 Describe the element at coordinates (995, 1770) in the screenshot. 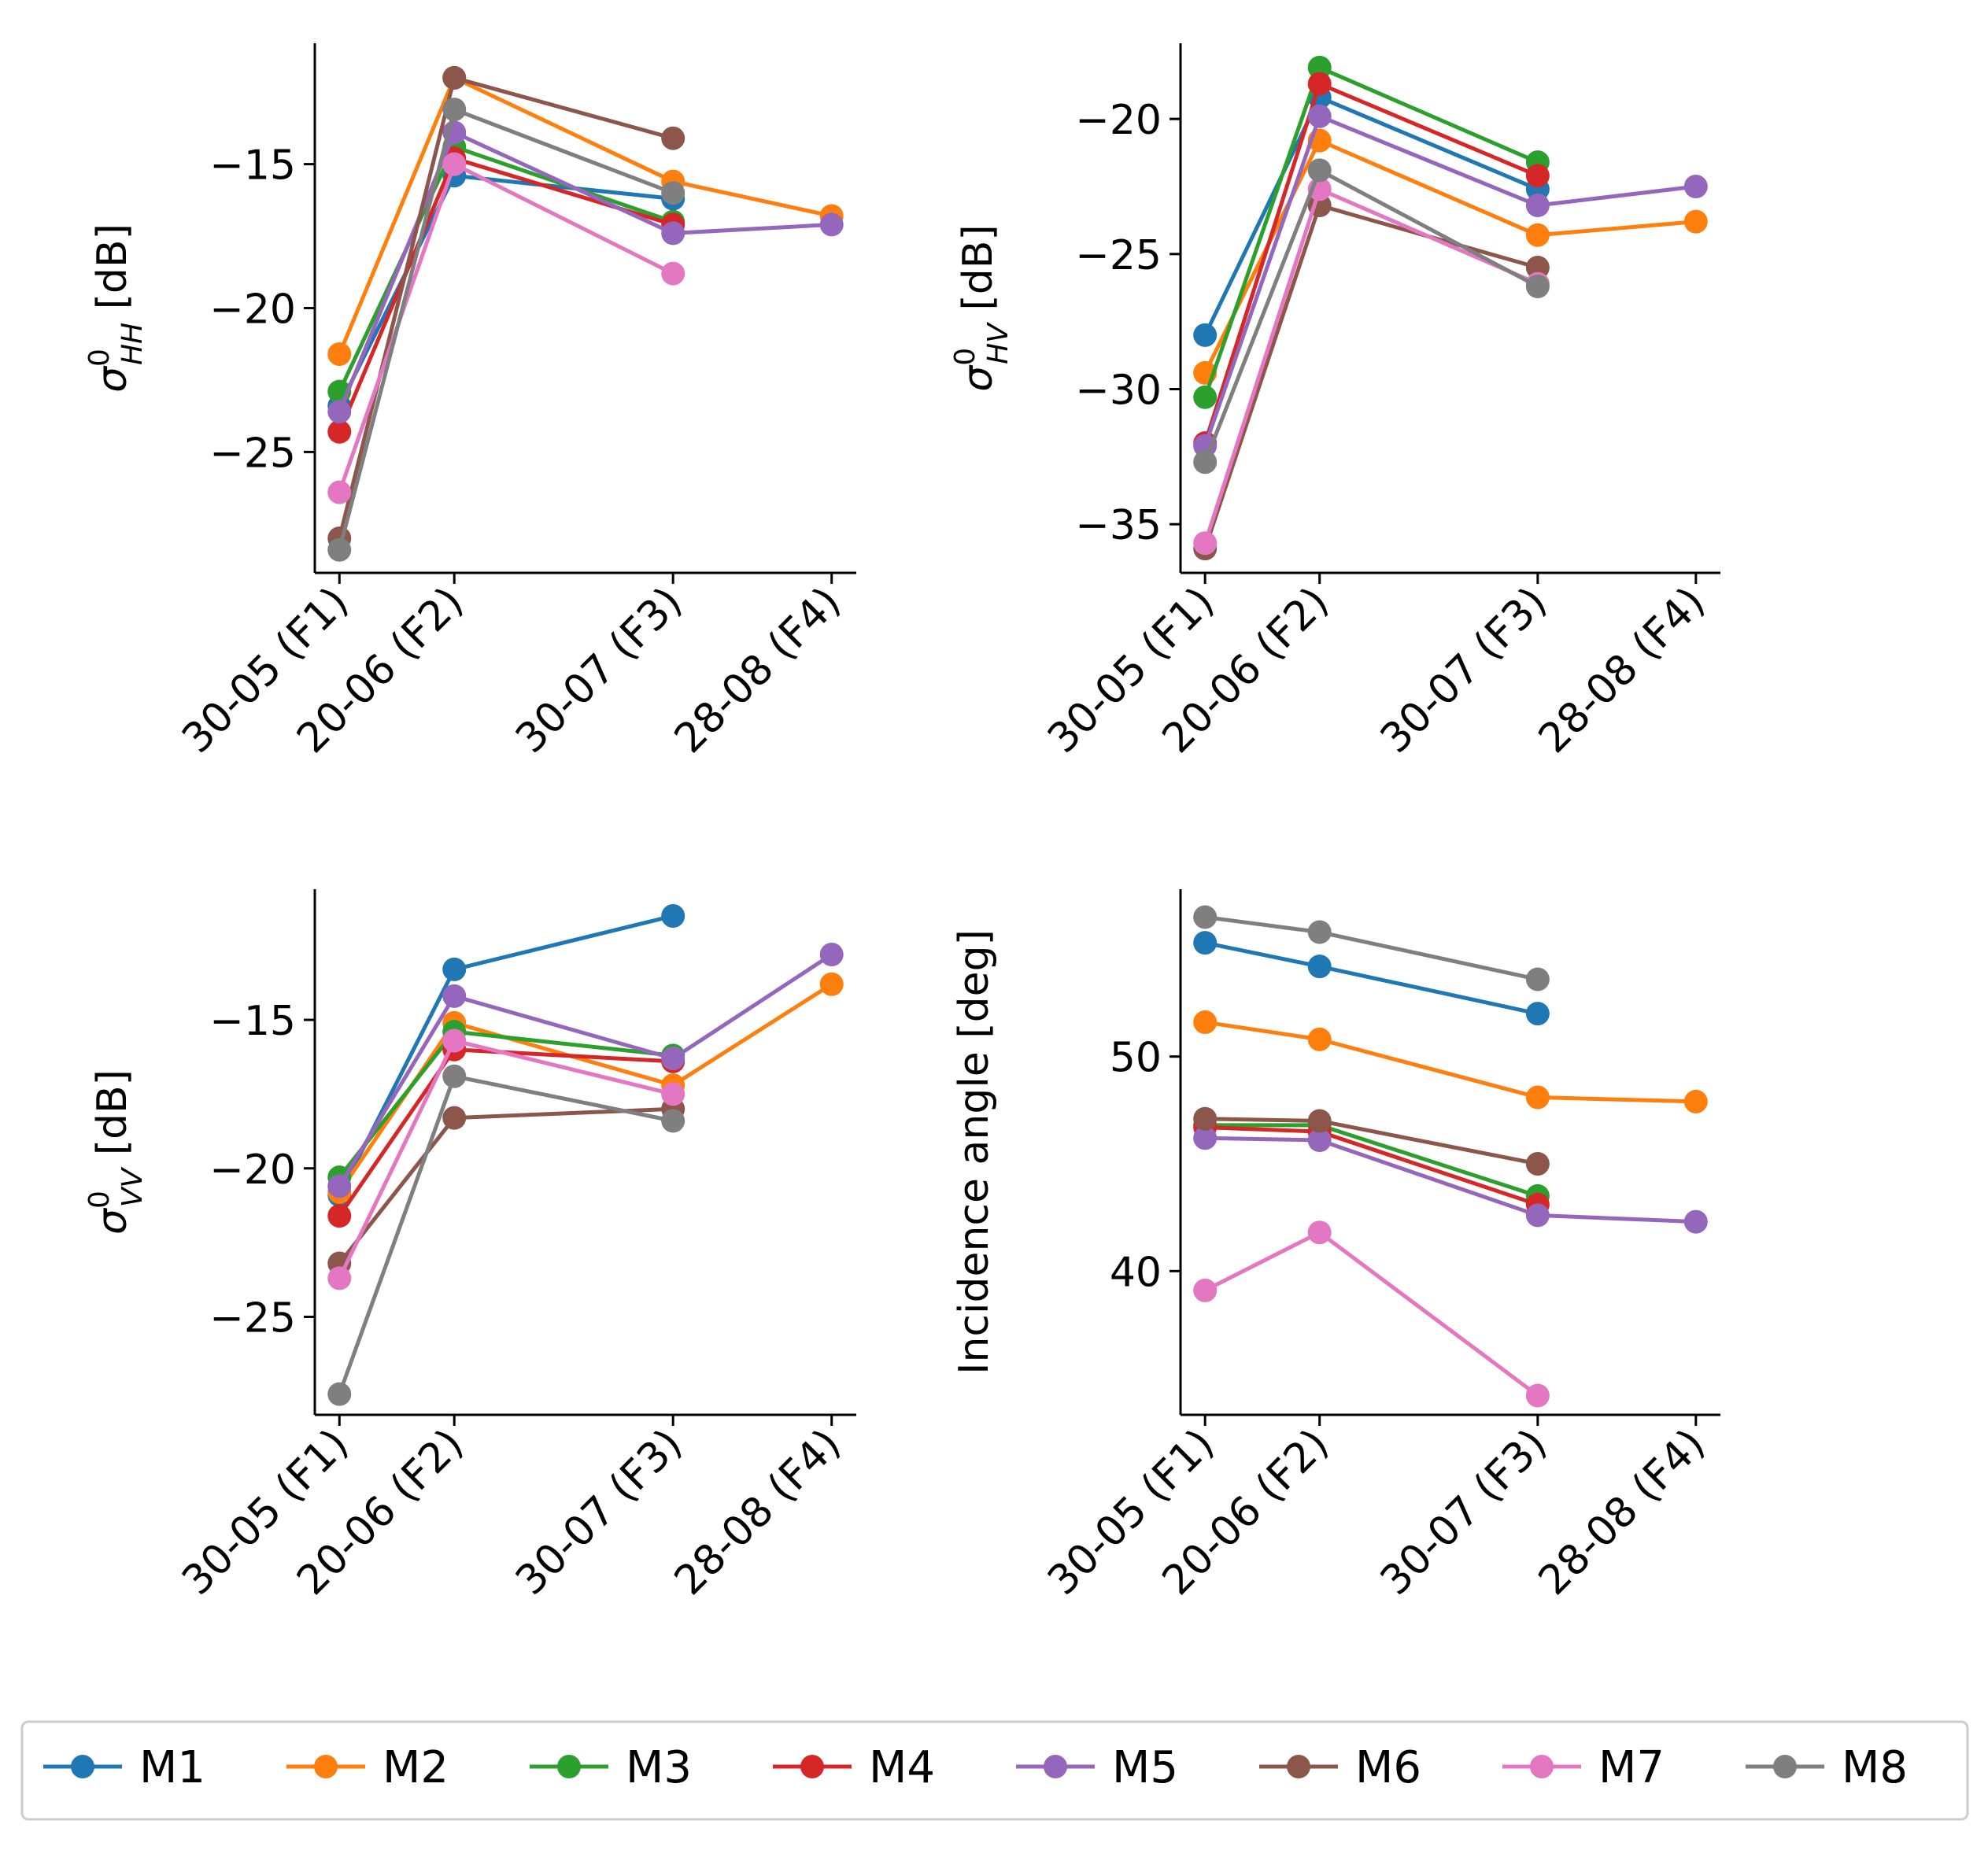

I see `legend-frame` at that location.